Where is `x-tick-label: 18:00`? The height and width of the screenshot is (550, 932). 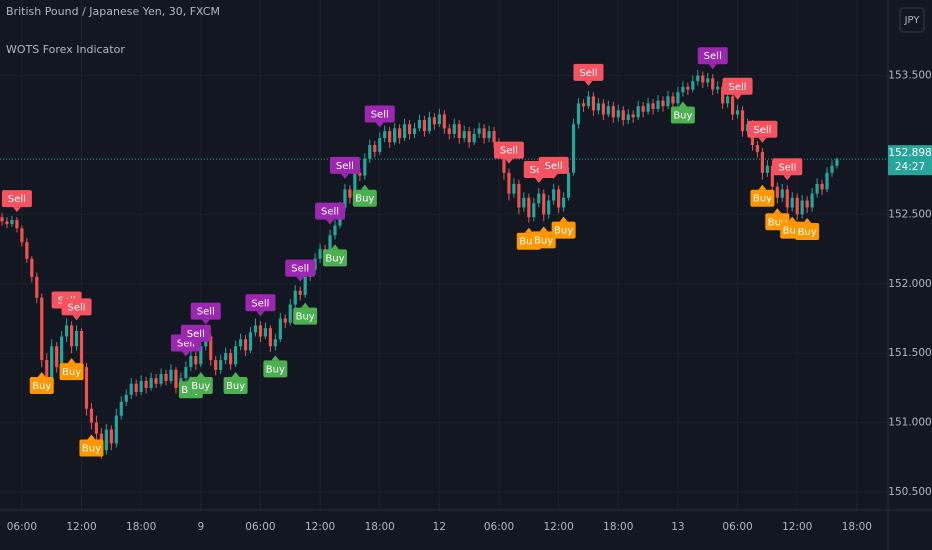 x-tick-label: 18:00 is located at coordinates (618, 527).